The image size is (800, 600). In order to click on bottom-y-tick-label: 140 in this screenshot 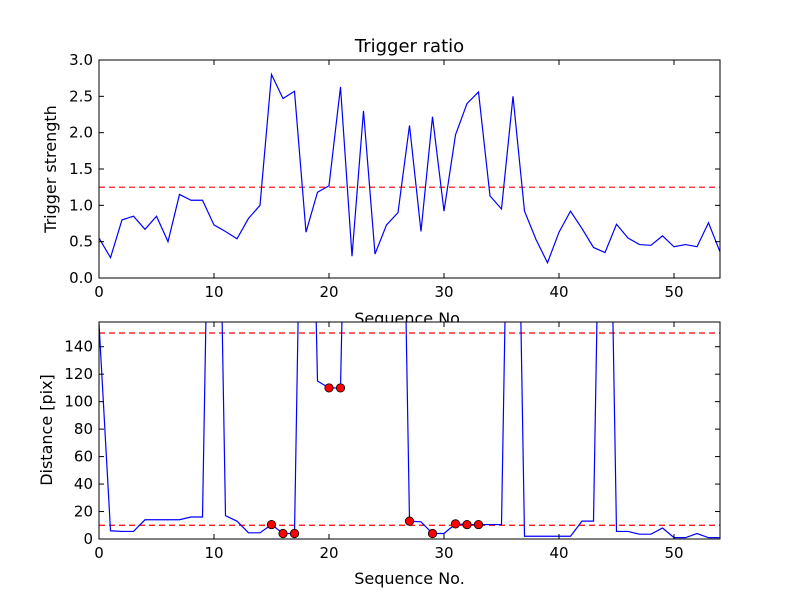, I will do `click(78, 347)`.